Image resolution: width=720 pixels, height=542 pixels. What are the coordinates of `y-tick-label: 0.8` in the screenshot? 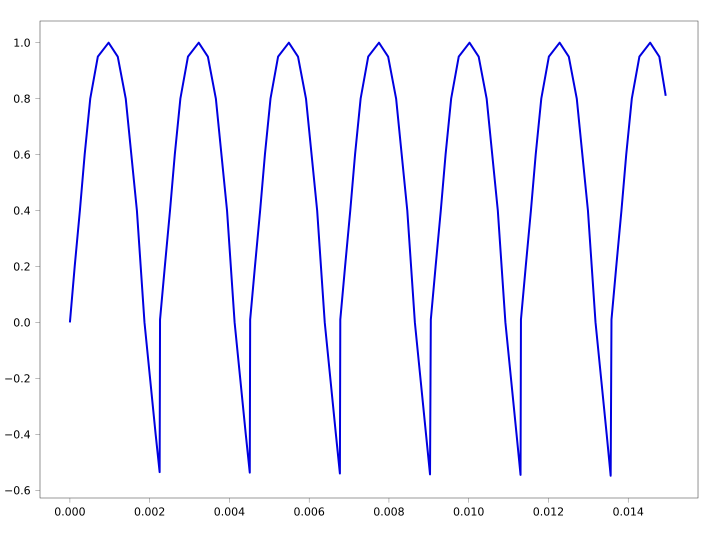 It's located at (22, 98).